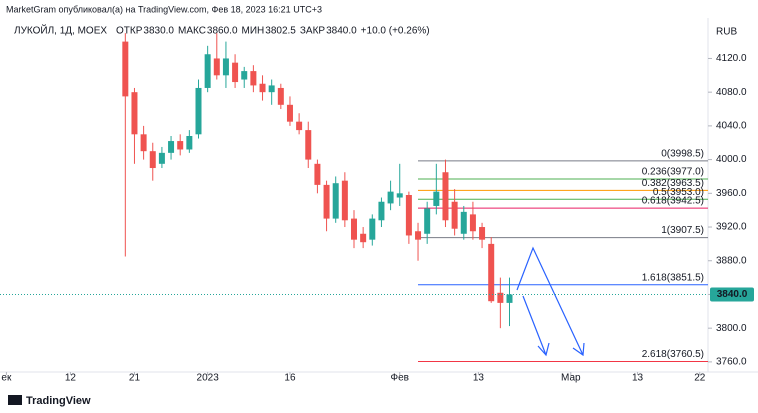 The image size is (758, 413). Describe the element at coordinates (682, 154) in the screenshot. I see `fib-label: 0(3998.5)` at that location.